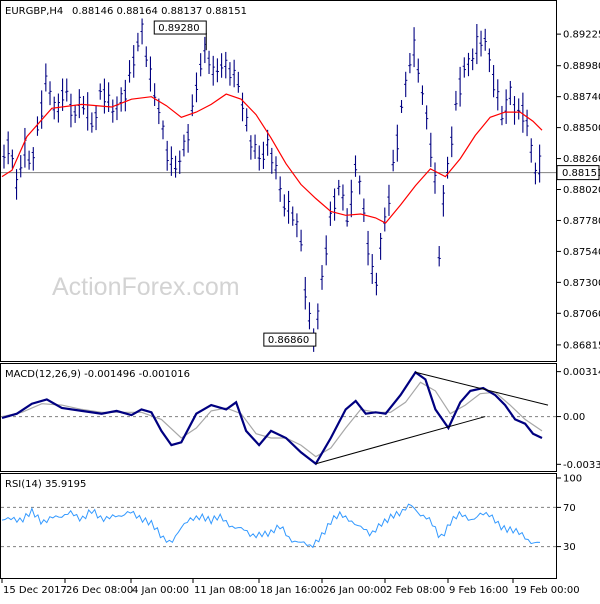  Describe the element at coordinates (290, 339) in the screenshot. I see `low-annotation-box` at that location.